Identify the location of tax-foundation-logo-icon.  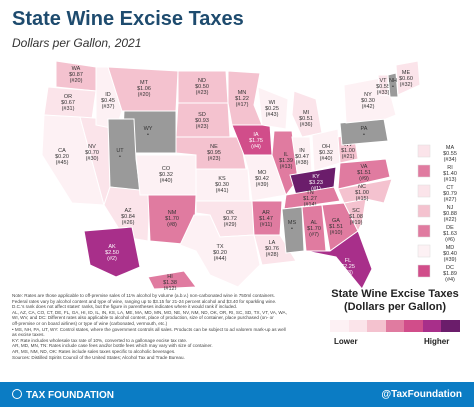
(17, 394).